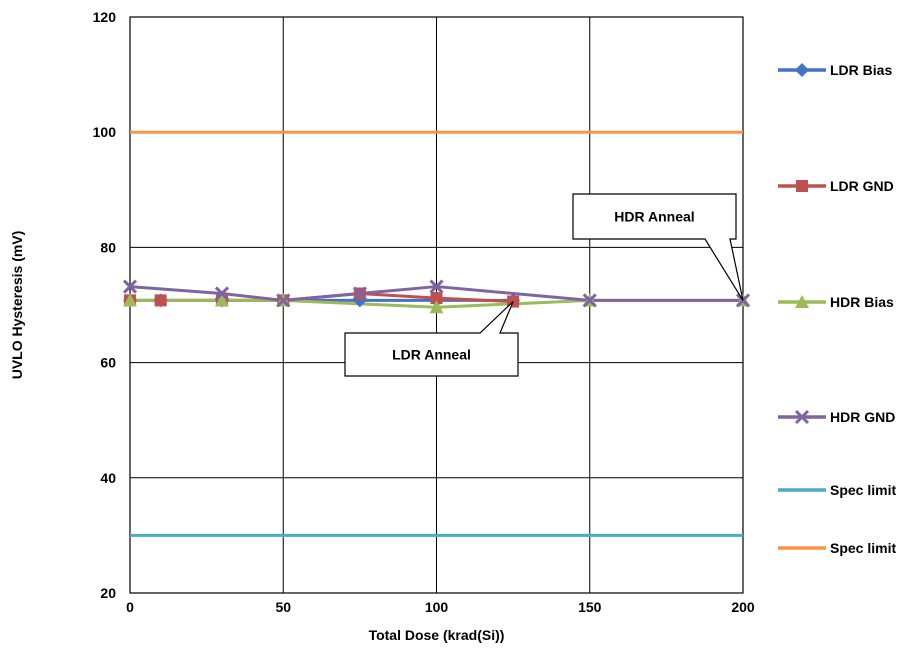  Describe the element at coordinates (108, 478) in the screenshot. I see `y-tick-label: 40` at that location.